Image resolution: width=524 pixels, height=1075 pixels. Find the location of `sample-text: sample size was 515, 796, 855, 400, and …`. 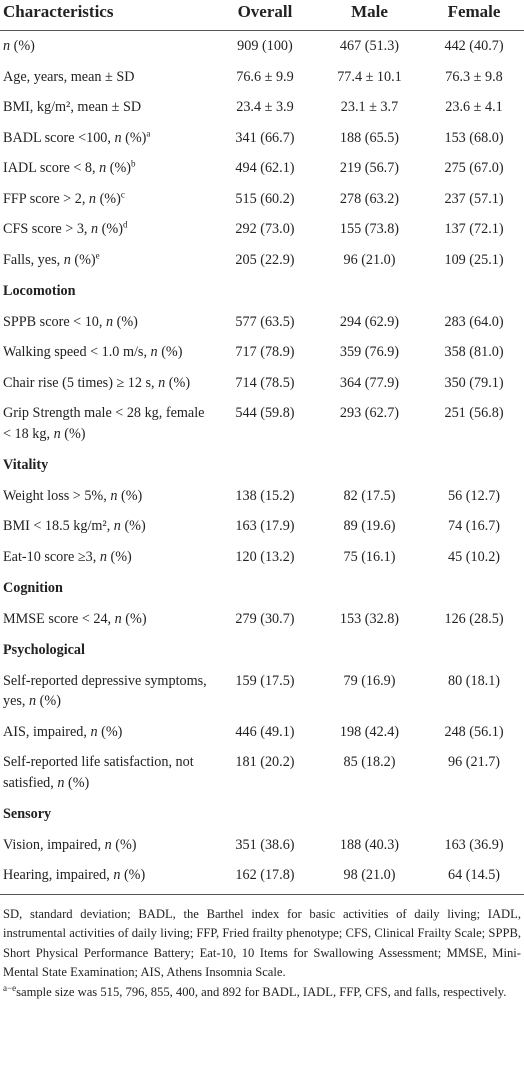

sample-text: sample size was 515, 796, 855, 400, and … is located at coordinates (261, 991).